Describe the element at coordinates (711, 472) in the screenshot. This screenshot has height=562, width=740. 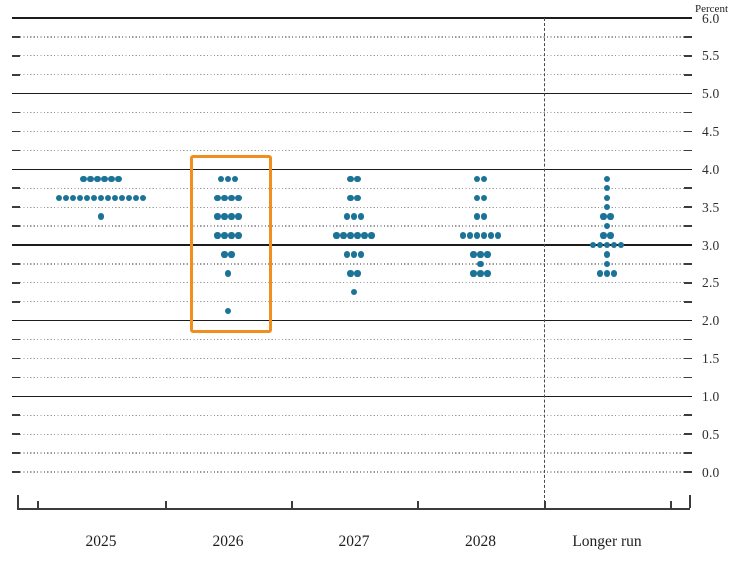
I see `y-axis-label: 0.0` at that location.